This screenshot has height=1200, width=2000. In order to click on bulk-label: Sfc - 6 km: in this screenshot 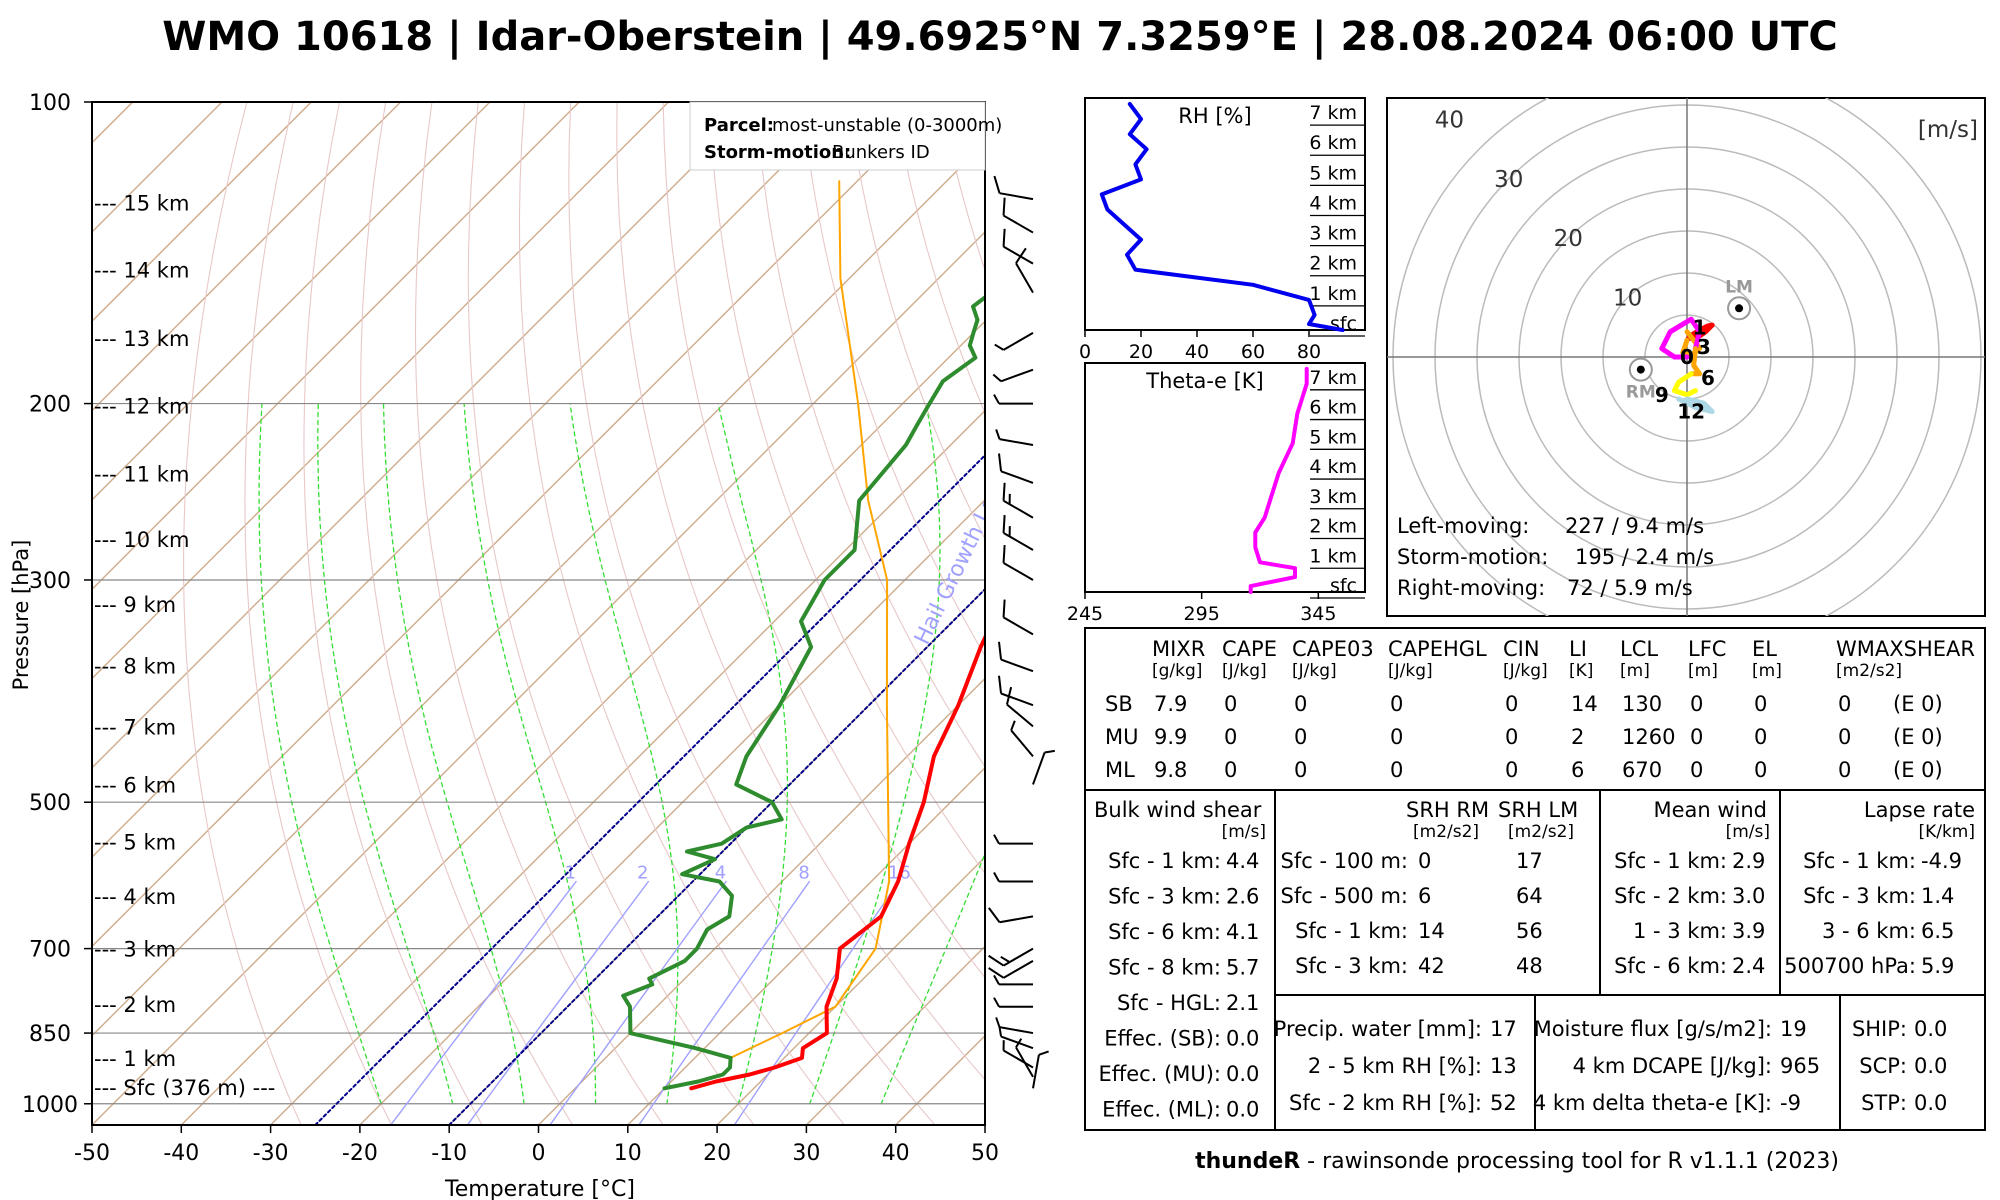, I will do `click(1164, 932)`.